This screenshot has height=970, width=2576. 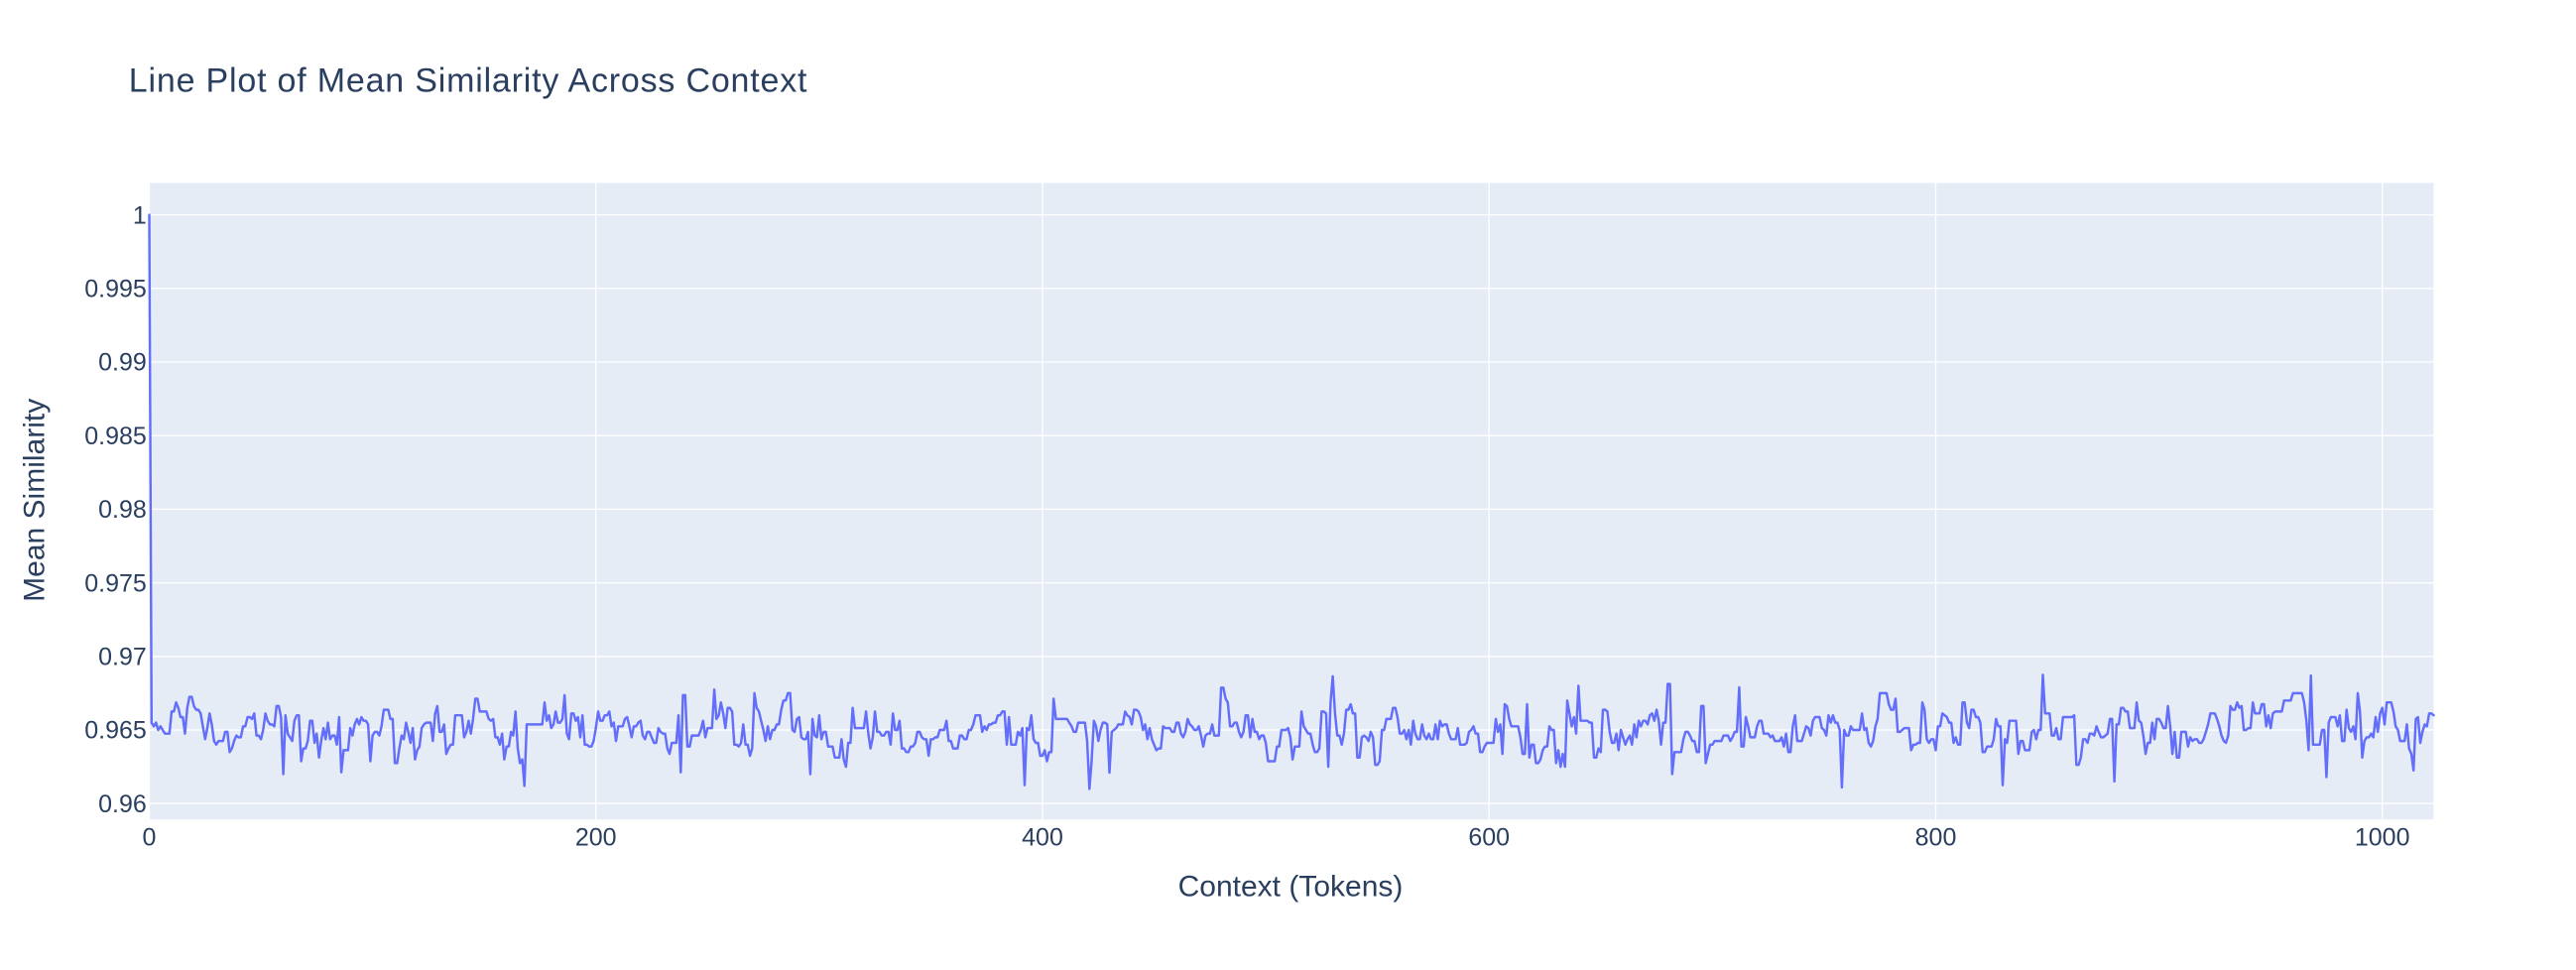 What do you see at coordinates (1042, 838) in the screenshot?
I see `svg-text: 400` at bounding box center [1042, 838].